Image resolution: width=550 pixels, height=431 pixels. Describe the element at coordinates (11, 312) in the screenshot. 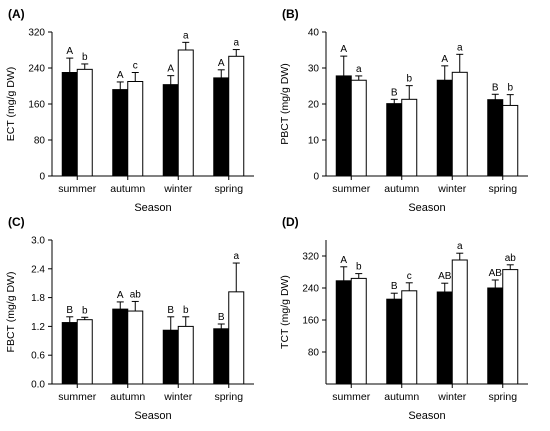

I see `y-axis-title: FBCT (mg/g DW)` at that location.